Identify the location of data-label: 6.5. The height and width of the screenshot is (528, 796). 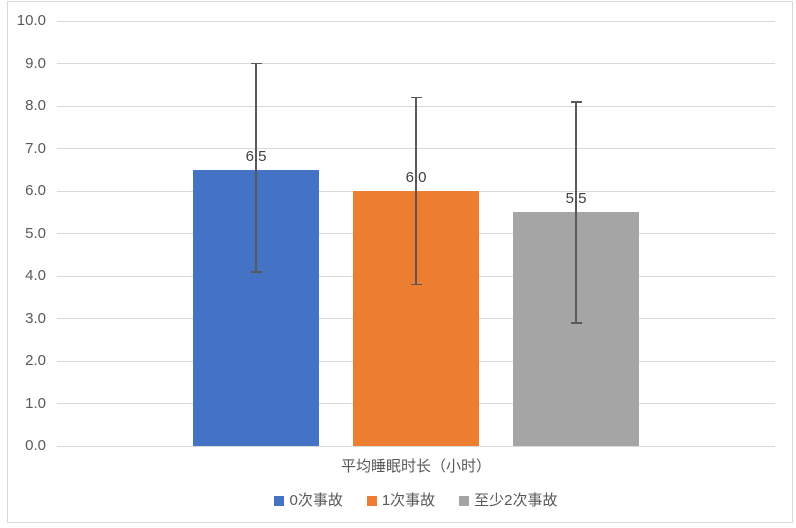
(256, 156).